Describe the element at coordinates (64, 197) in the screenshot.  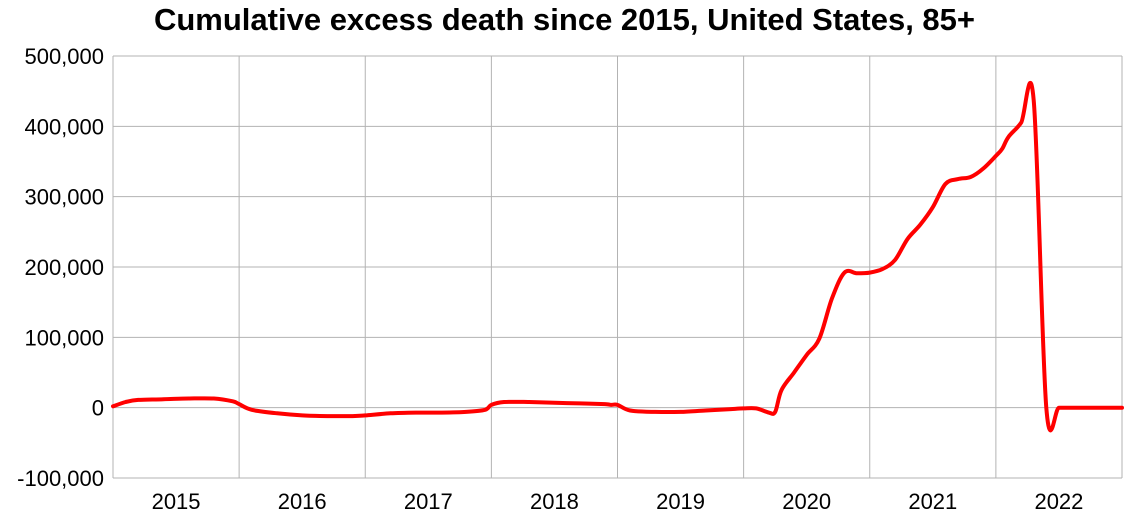
I see `y-tick-label: 300,000` at that location.